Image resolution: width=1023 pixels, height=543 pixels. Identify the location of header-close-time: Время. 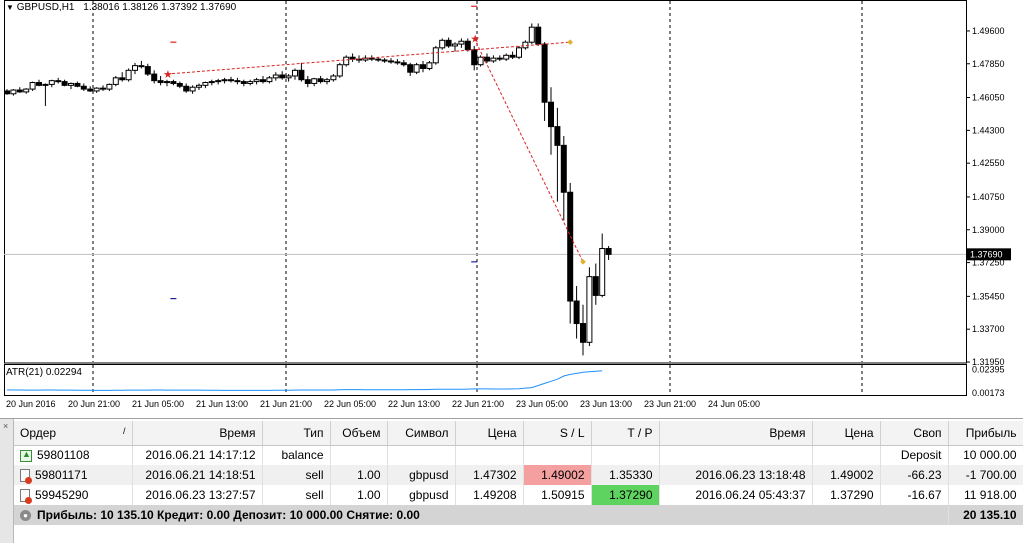
(736, 433).